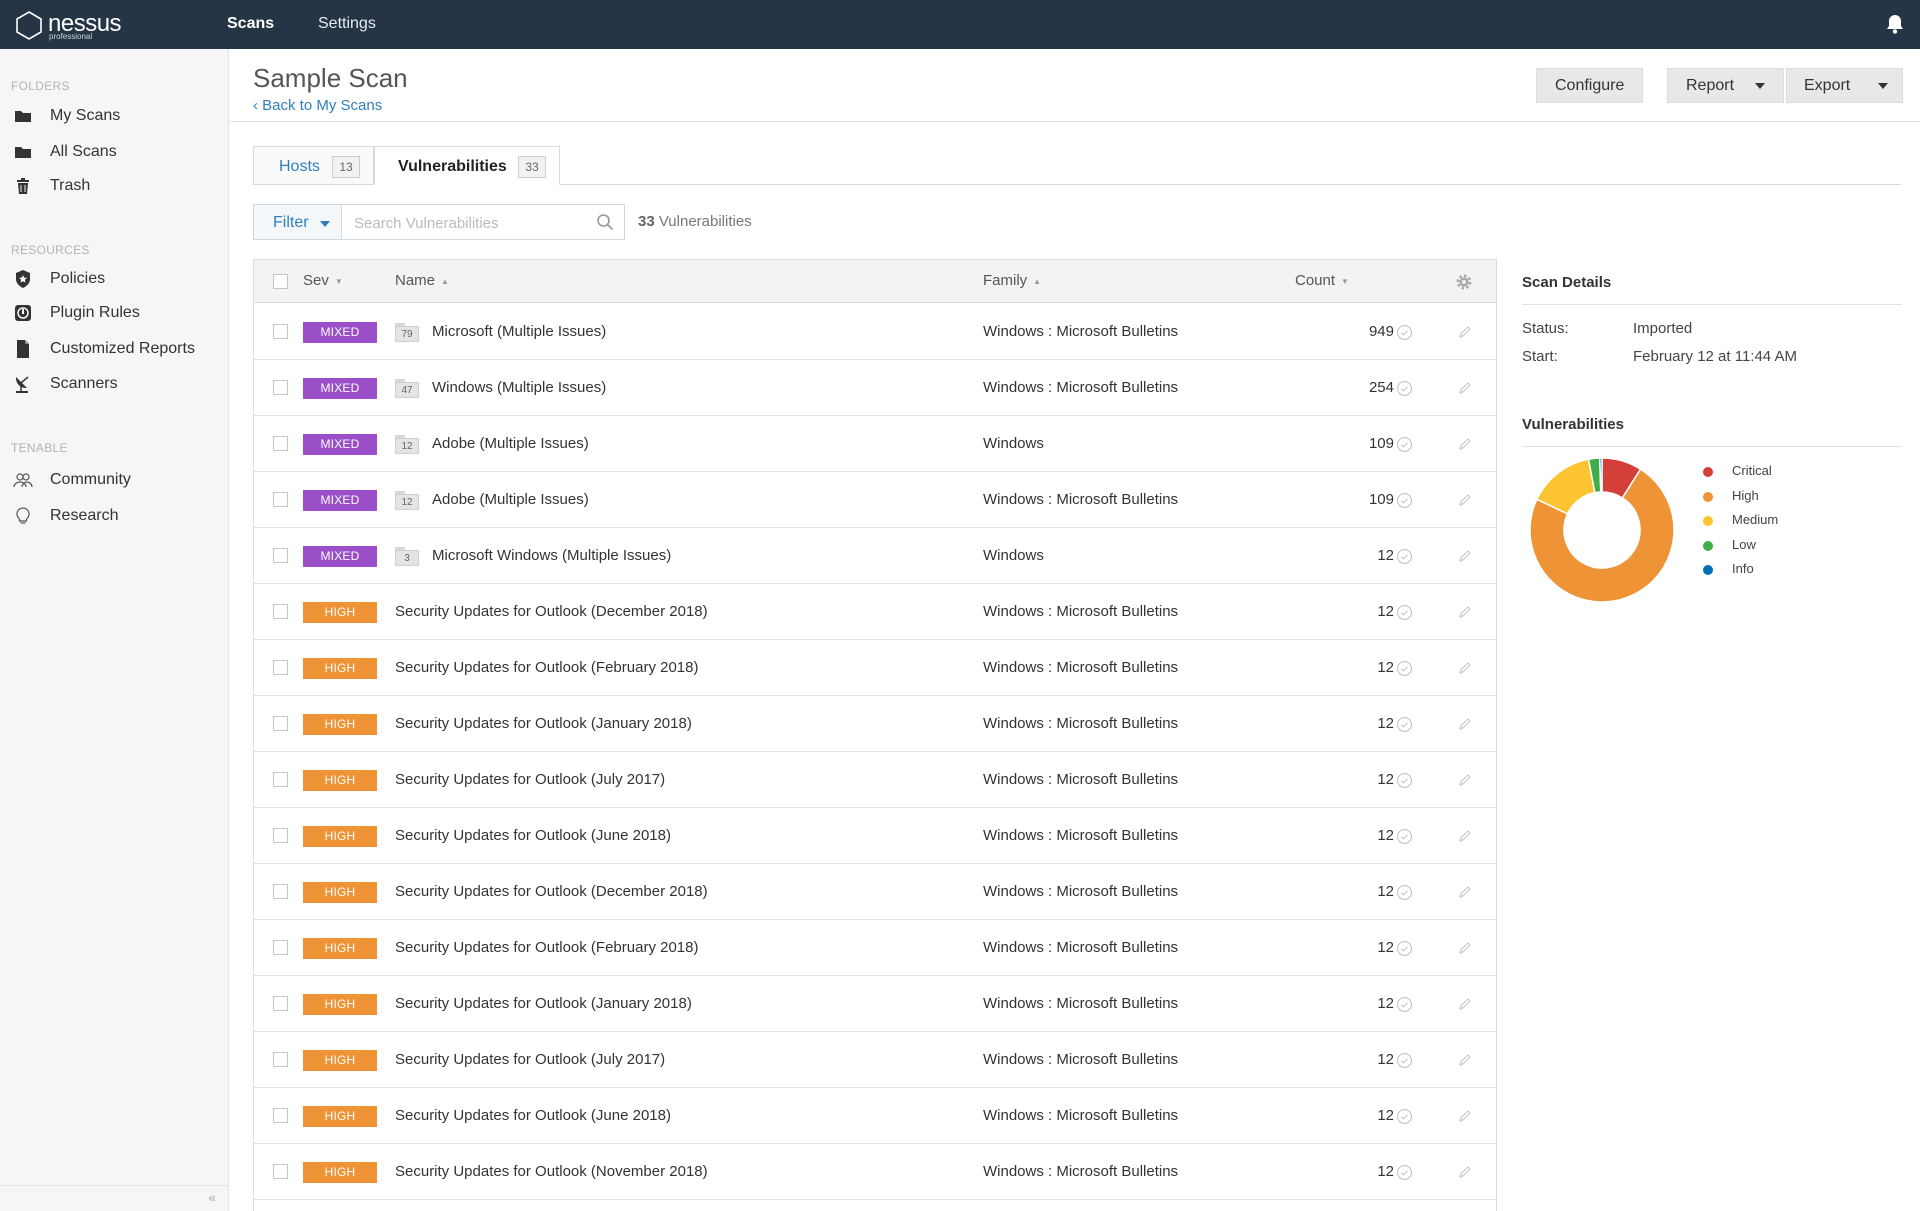 The image size is (1920, 1211). Describe the element at coordinates (318, 105) in the screenshot. I see `back-to-my-scans-link: ‹ Back to My Scans` at that location.